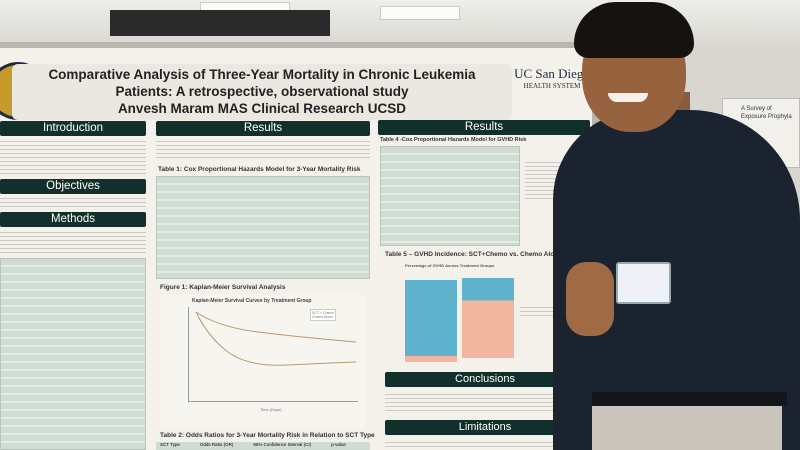 This screenshot has width=800, height=450. I want to click on km-xlabel: Time (Days), so click(271, 409).